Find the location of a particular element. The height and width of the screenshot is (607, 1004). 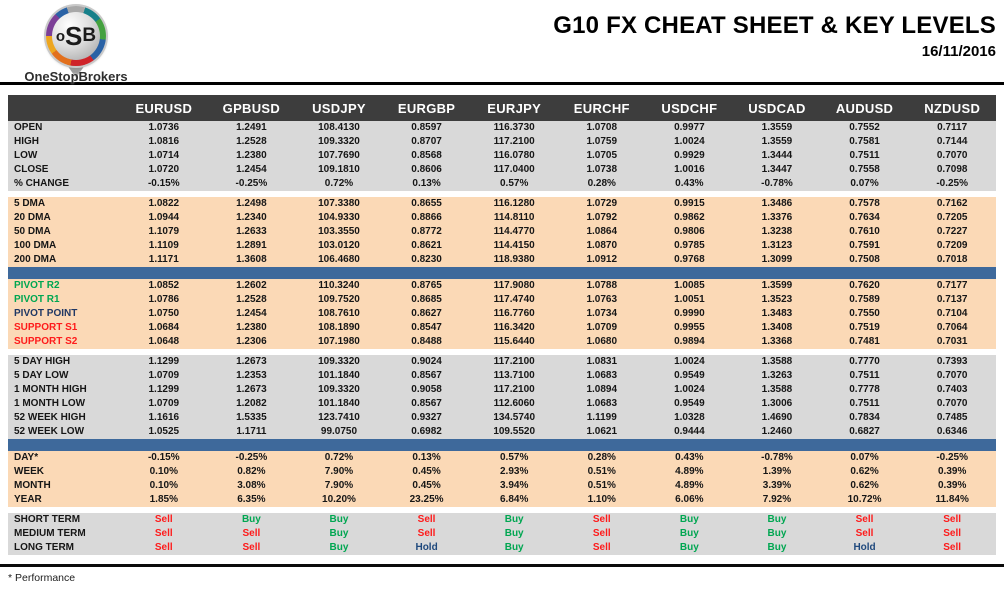

column-header-eurusd: EURUSD is located at coordinates (164, 108).